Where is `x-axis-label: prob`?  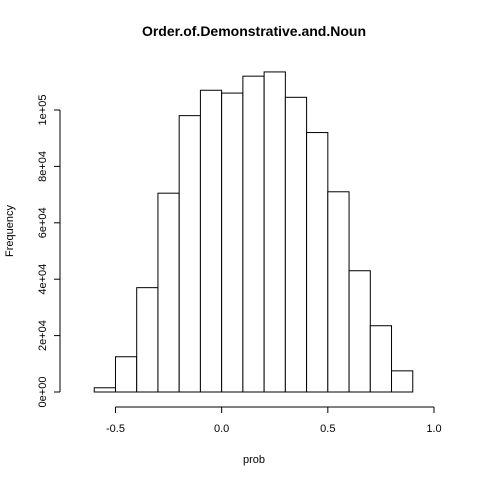
x-axis-label: prob is located at coordinates (254, 460).